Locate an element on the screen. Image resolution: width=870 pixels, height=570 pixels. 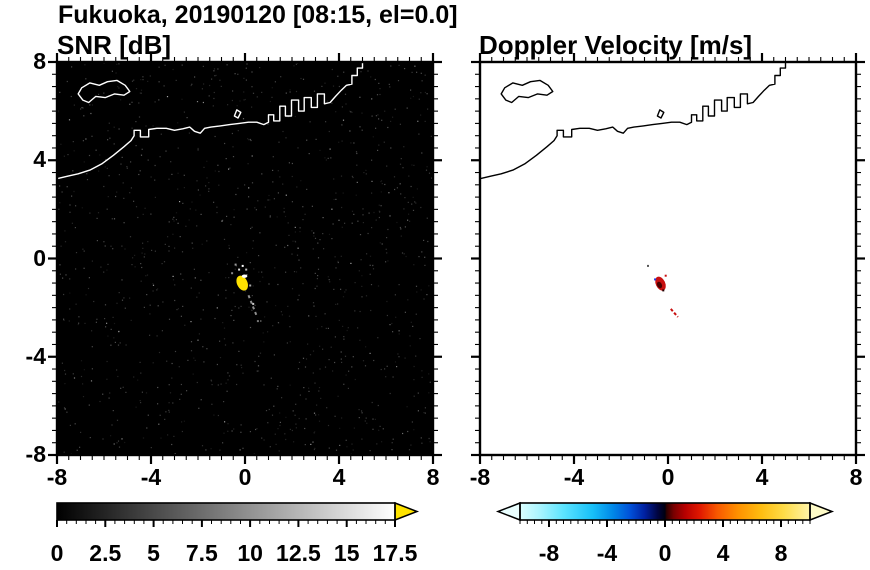
colorbar-tick-label: 10 is located at coordinates (250, 553).